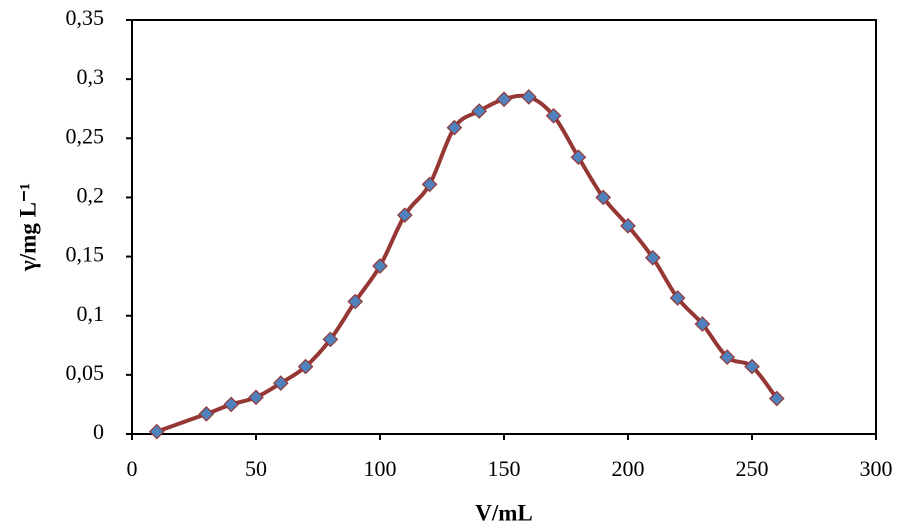 The width and height of the screenshot is (905, 530). I want to click on x-tick-label: 50, so click(256, 468).